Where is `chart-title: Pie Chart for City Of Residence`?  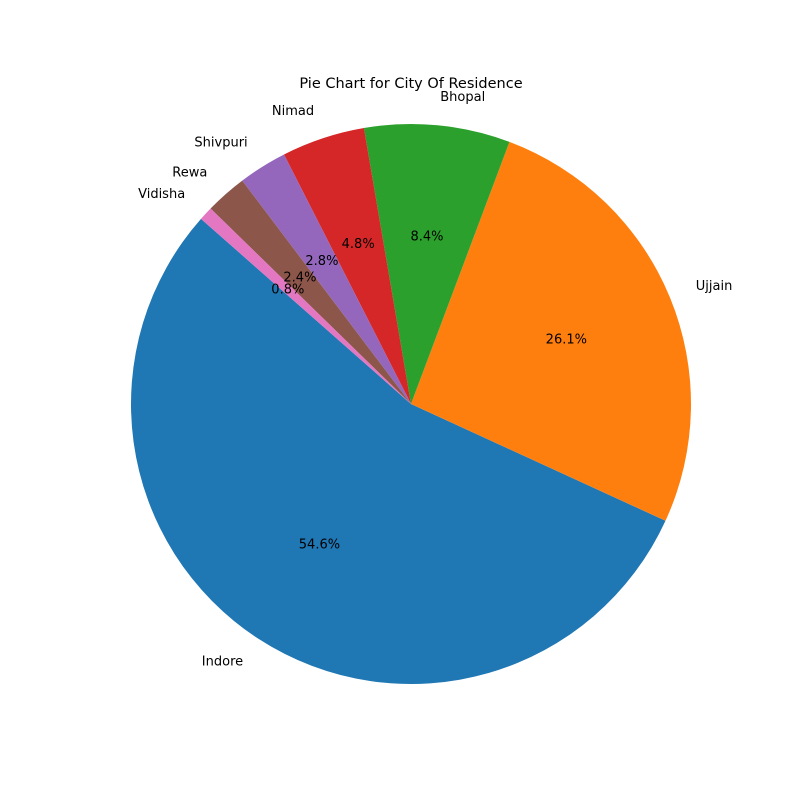
chart-title: Pie Chart for City Of Residence is located at coordinates (410, 84).